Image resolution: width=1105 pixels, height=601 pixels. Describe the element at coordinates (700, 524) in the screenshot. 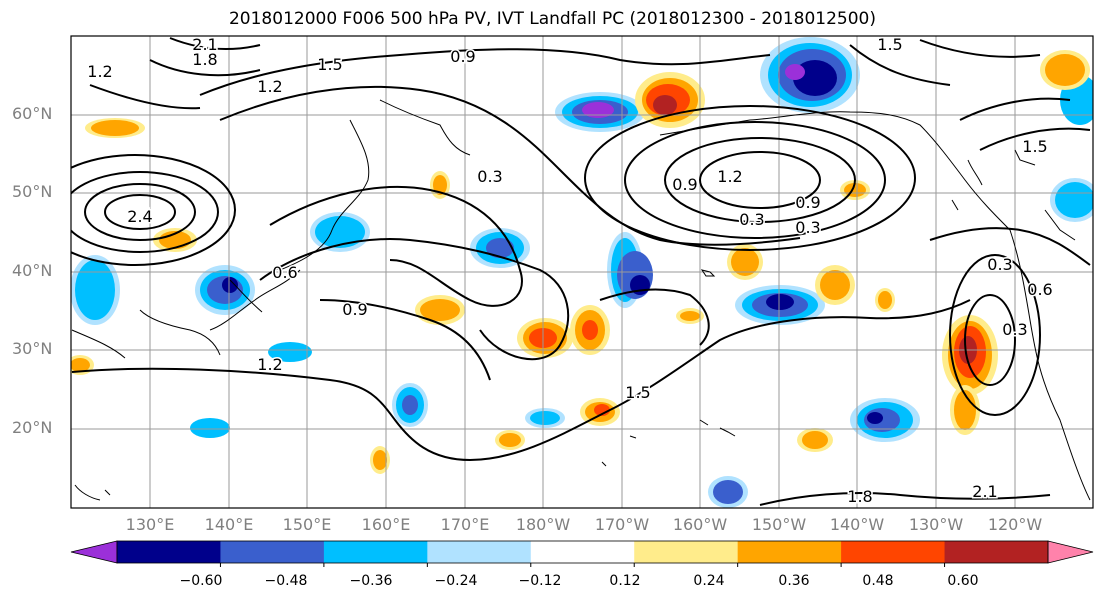

I see `lon-label: 160°W` at that location.